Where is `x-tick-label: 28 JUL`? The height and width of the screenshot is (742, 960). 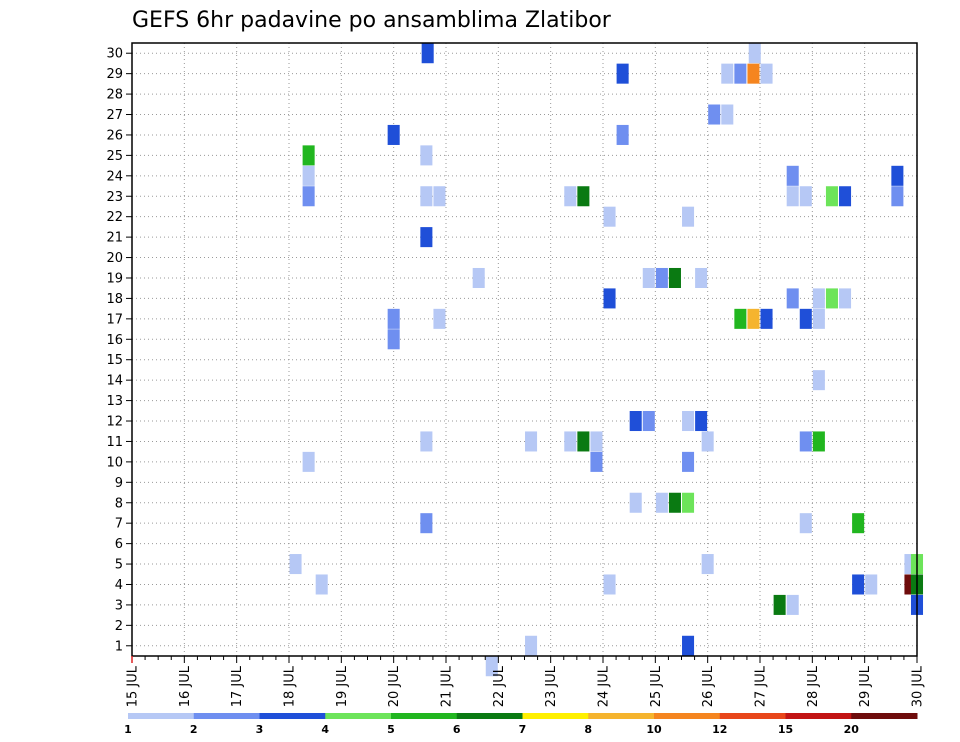
x-tick-label: 28 JUL is located at coordinates (813, 686).